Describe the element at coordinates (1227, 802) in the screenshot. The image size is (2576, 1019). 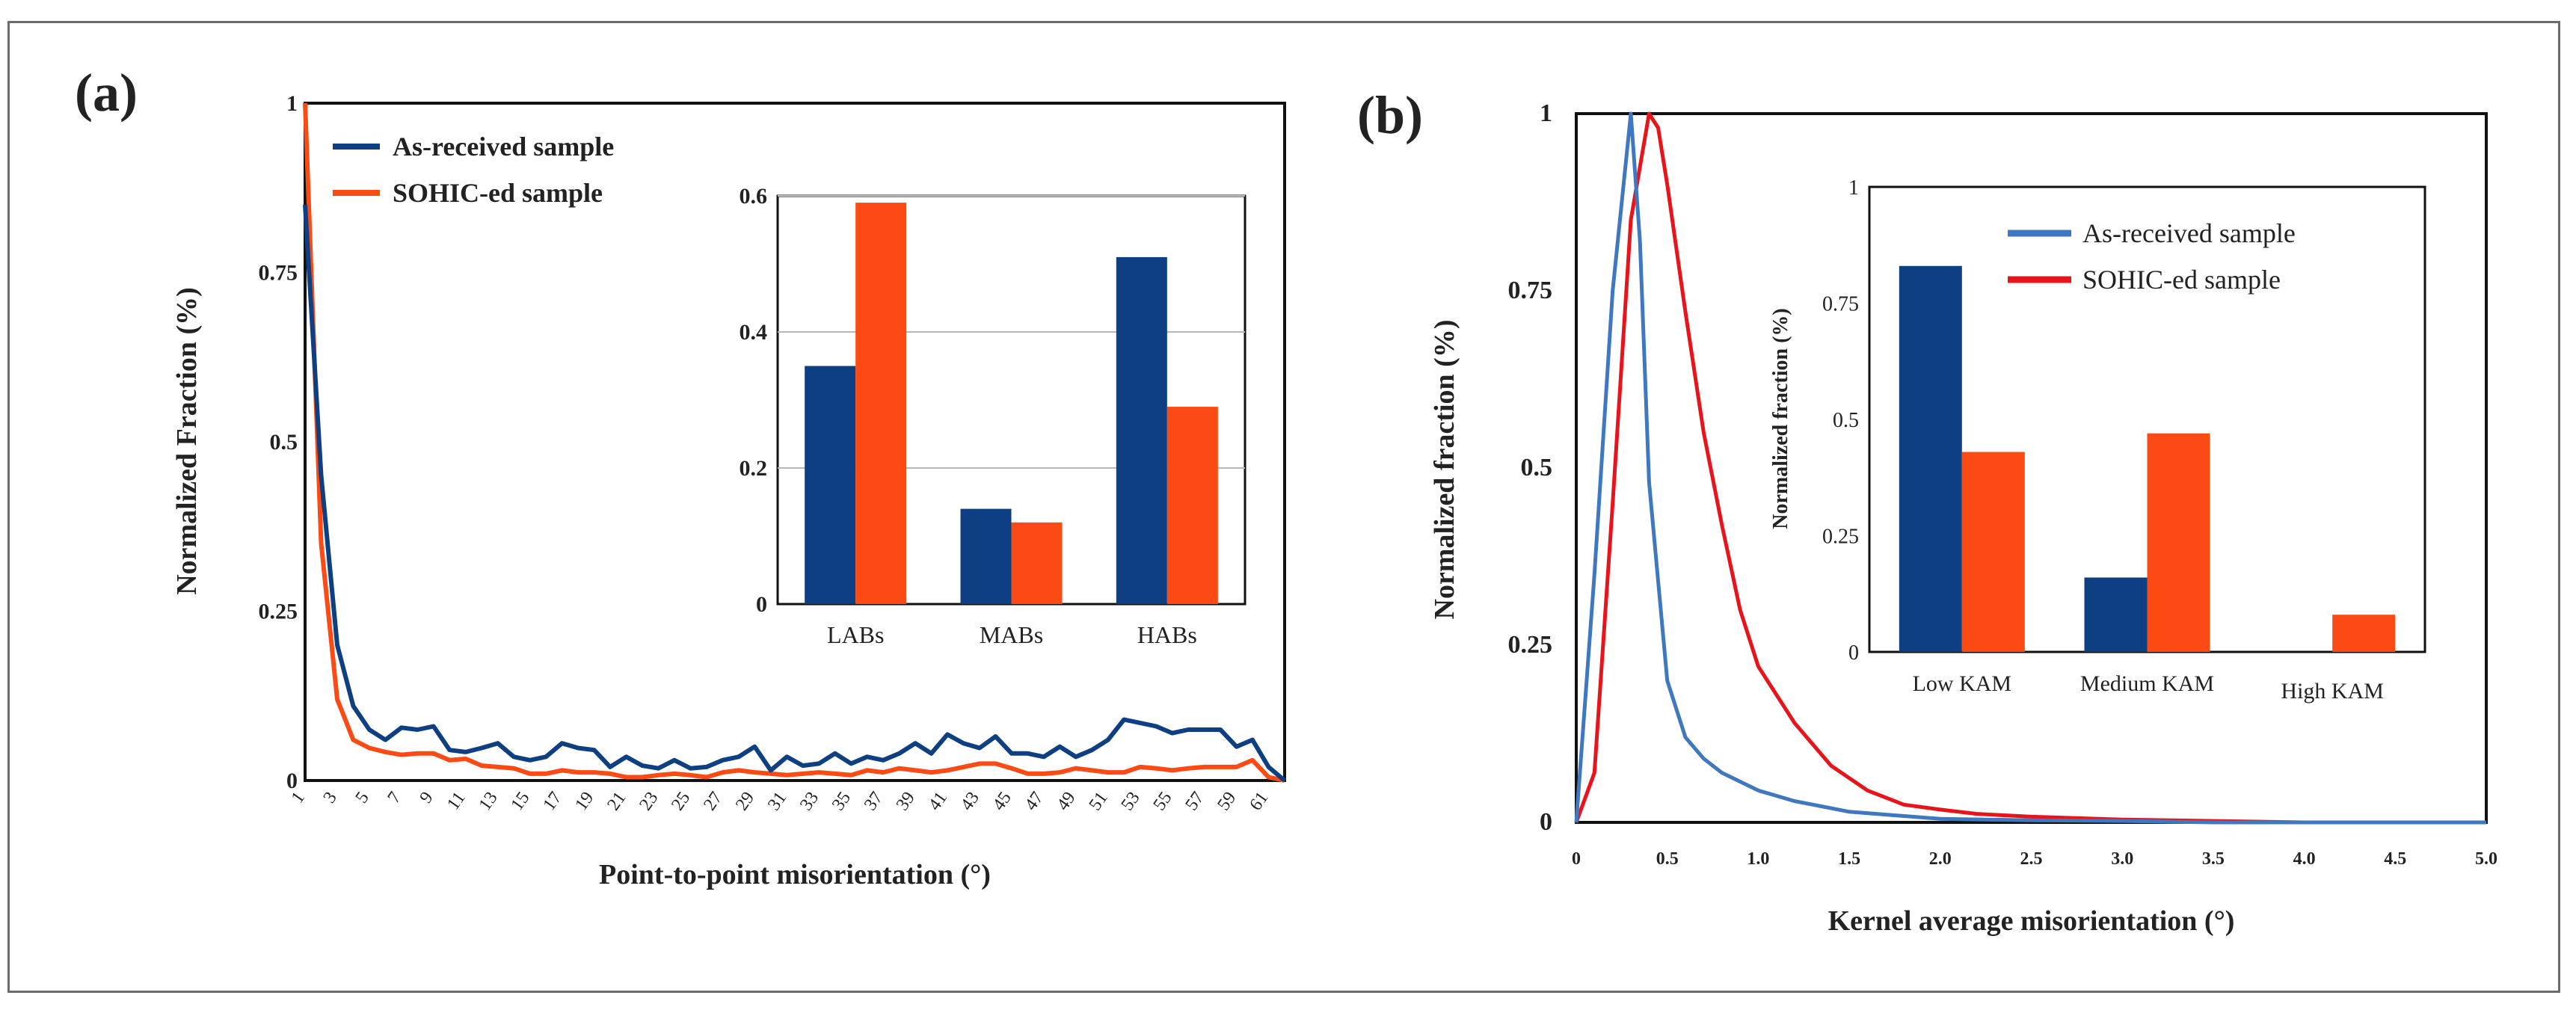
I see `x-tick-label-a: 59` at that location.